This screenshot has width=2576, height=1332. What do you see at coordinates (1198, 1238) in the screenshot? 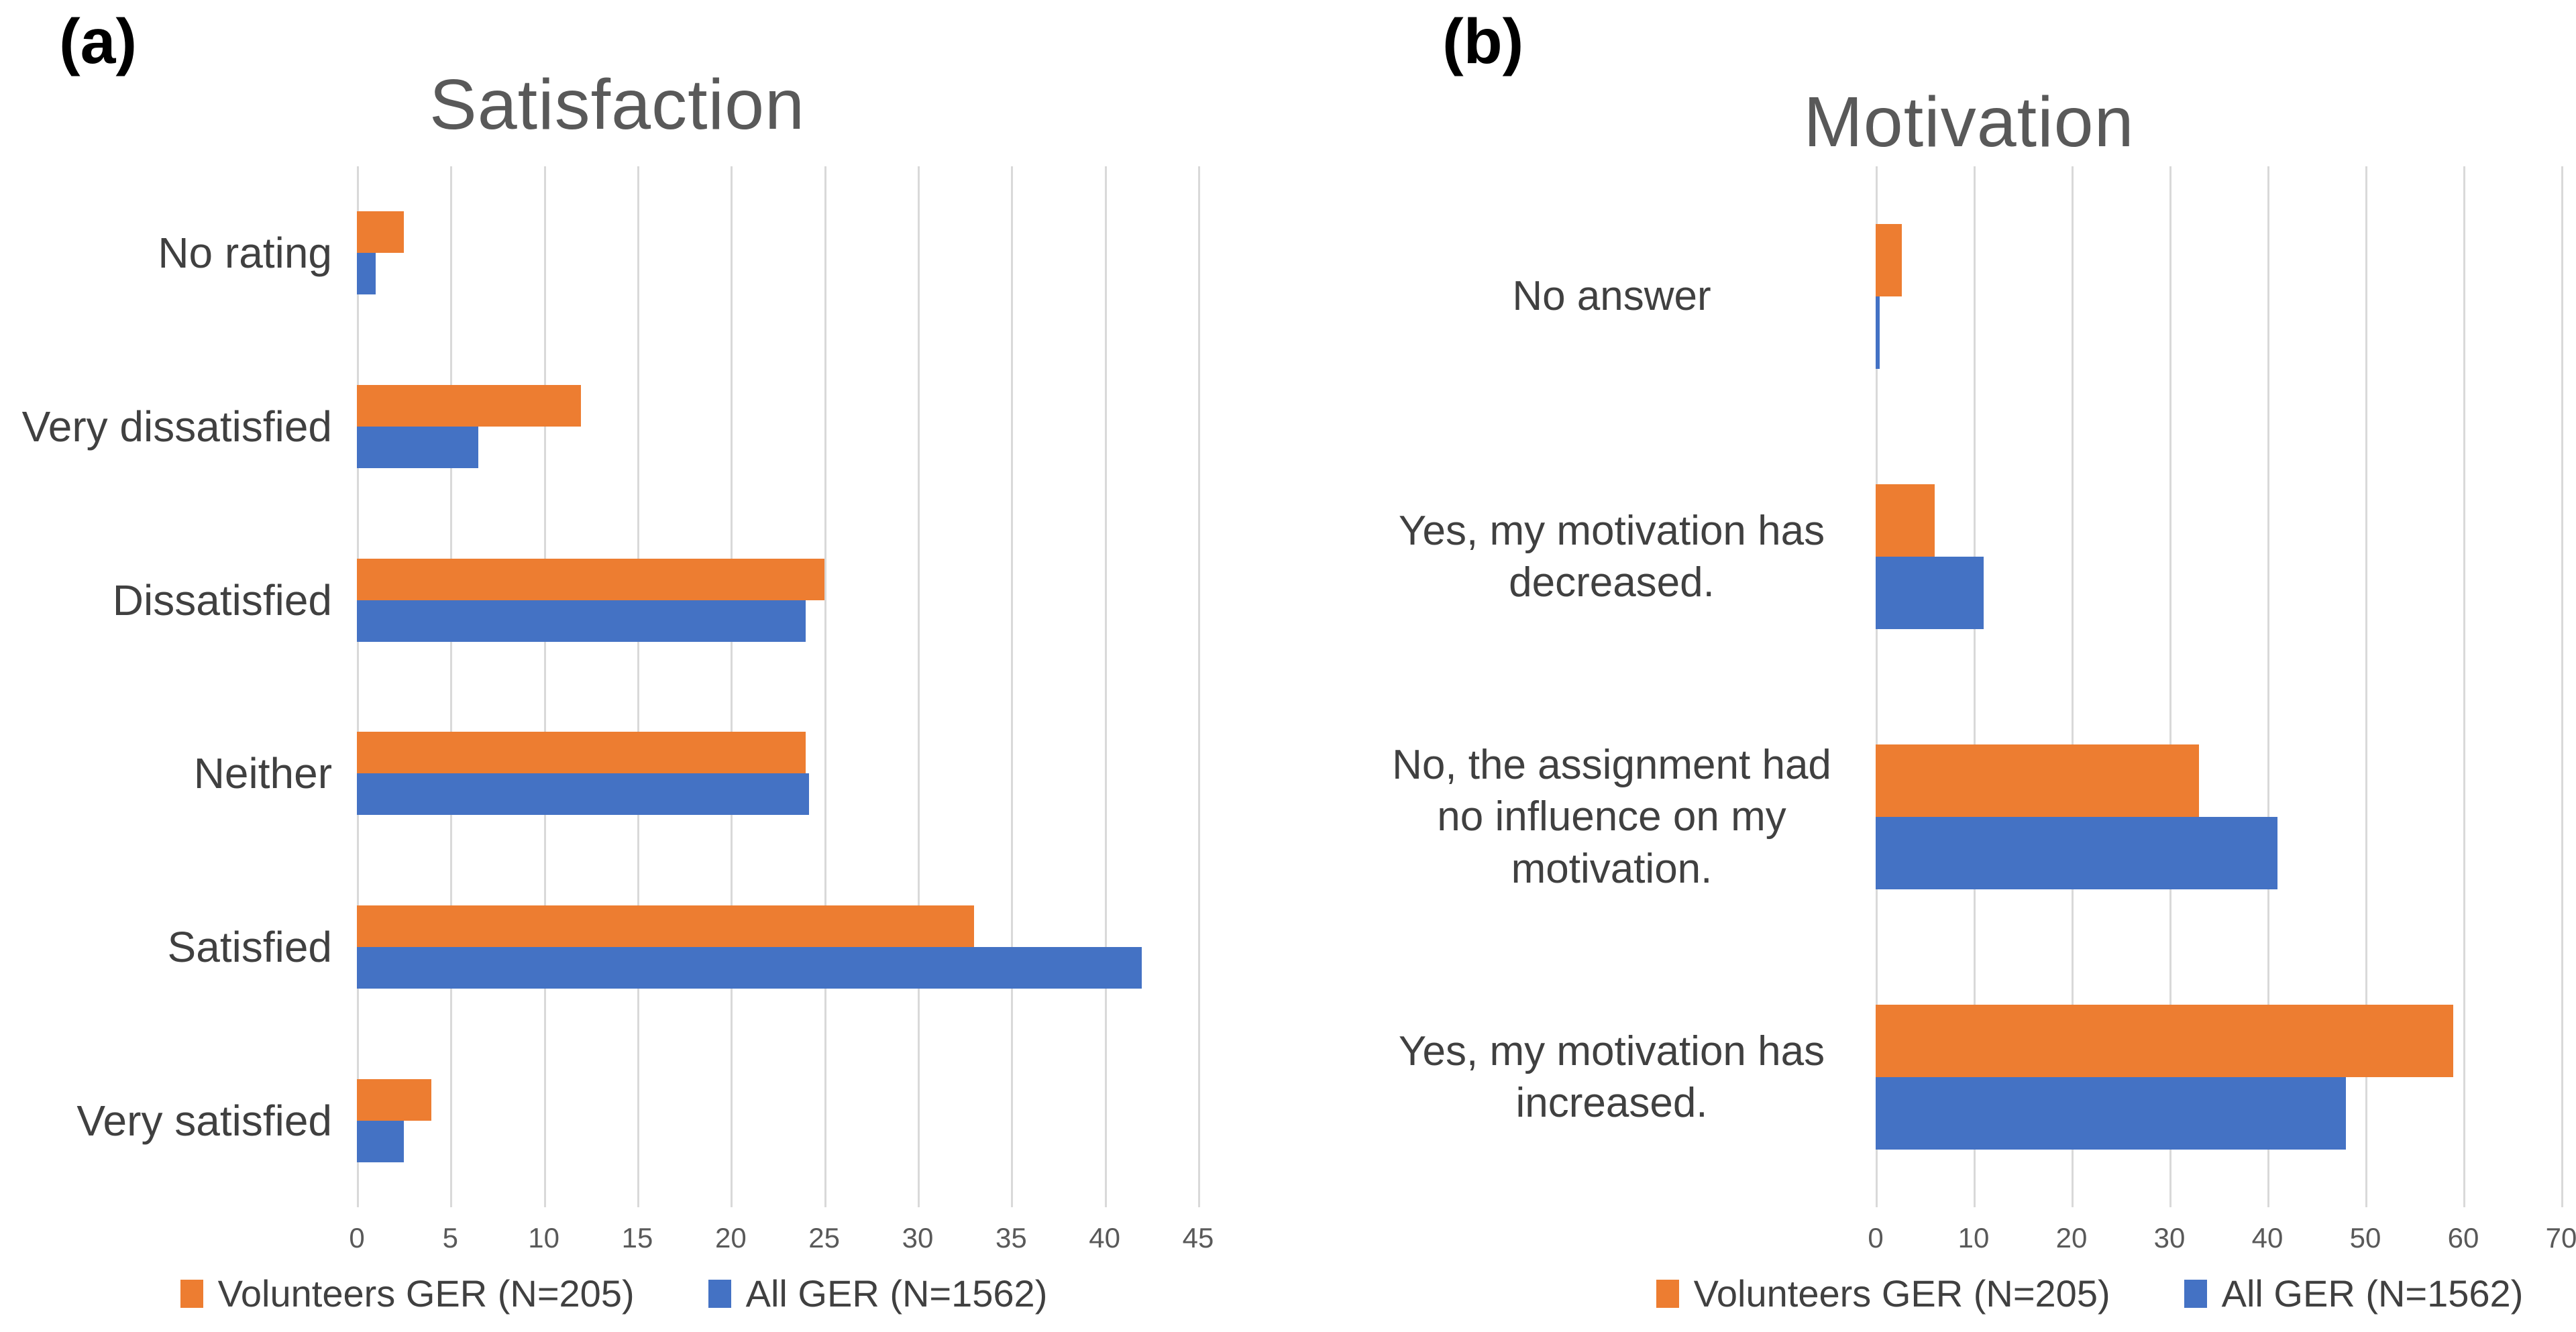
I see `x-tick-label-45: 45` at bounding box center [1198, 1238].